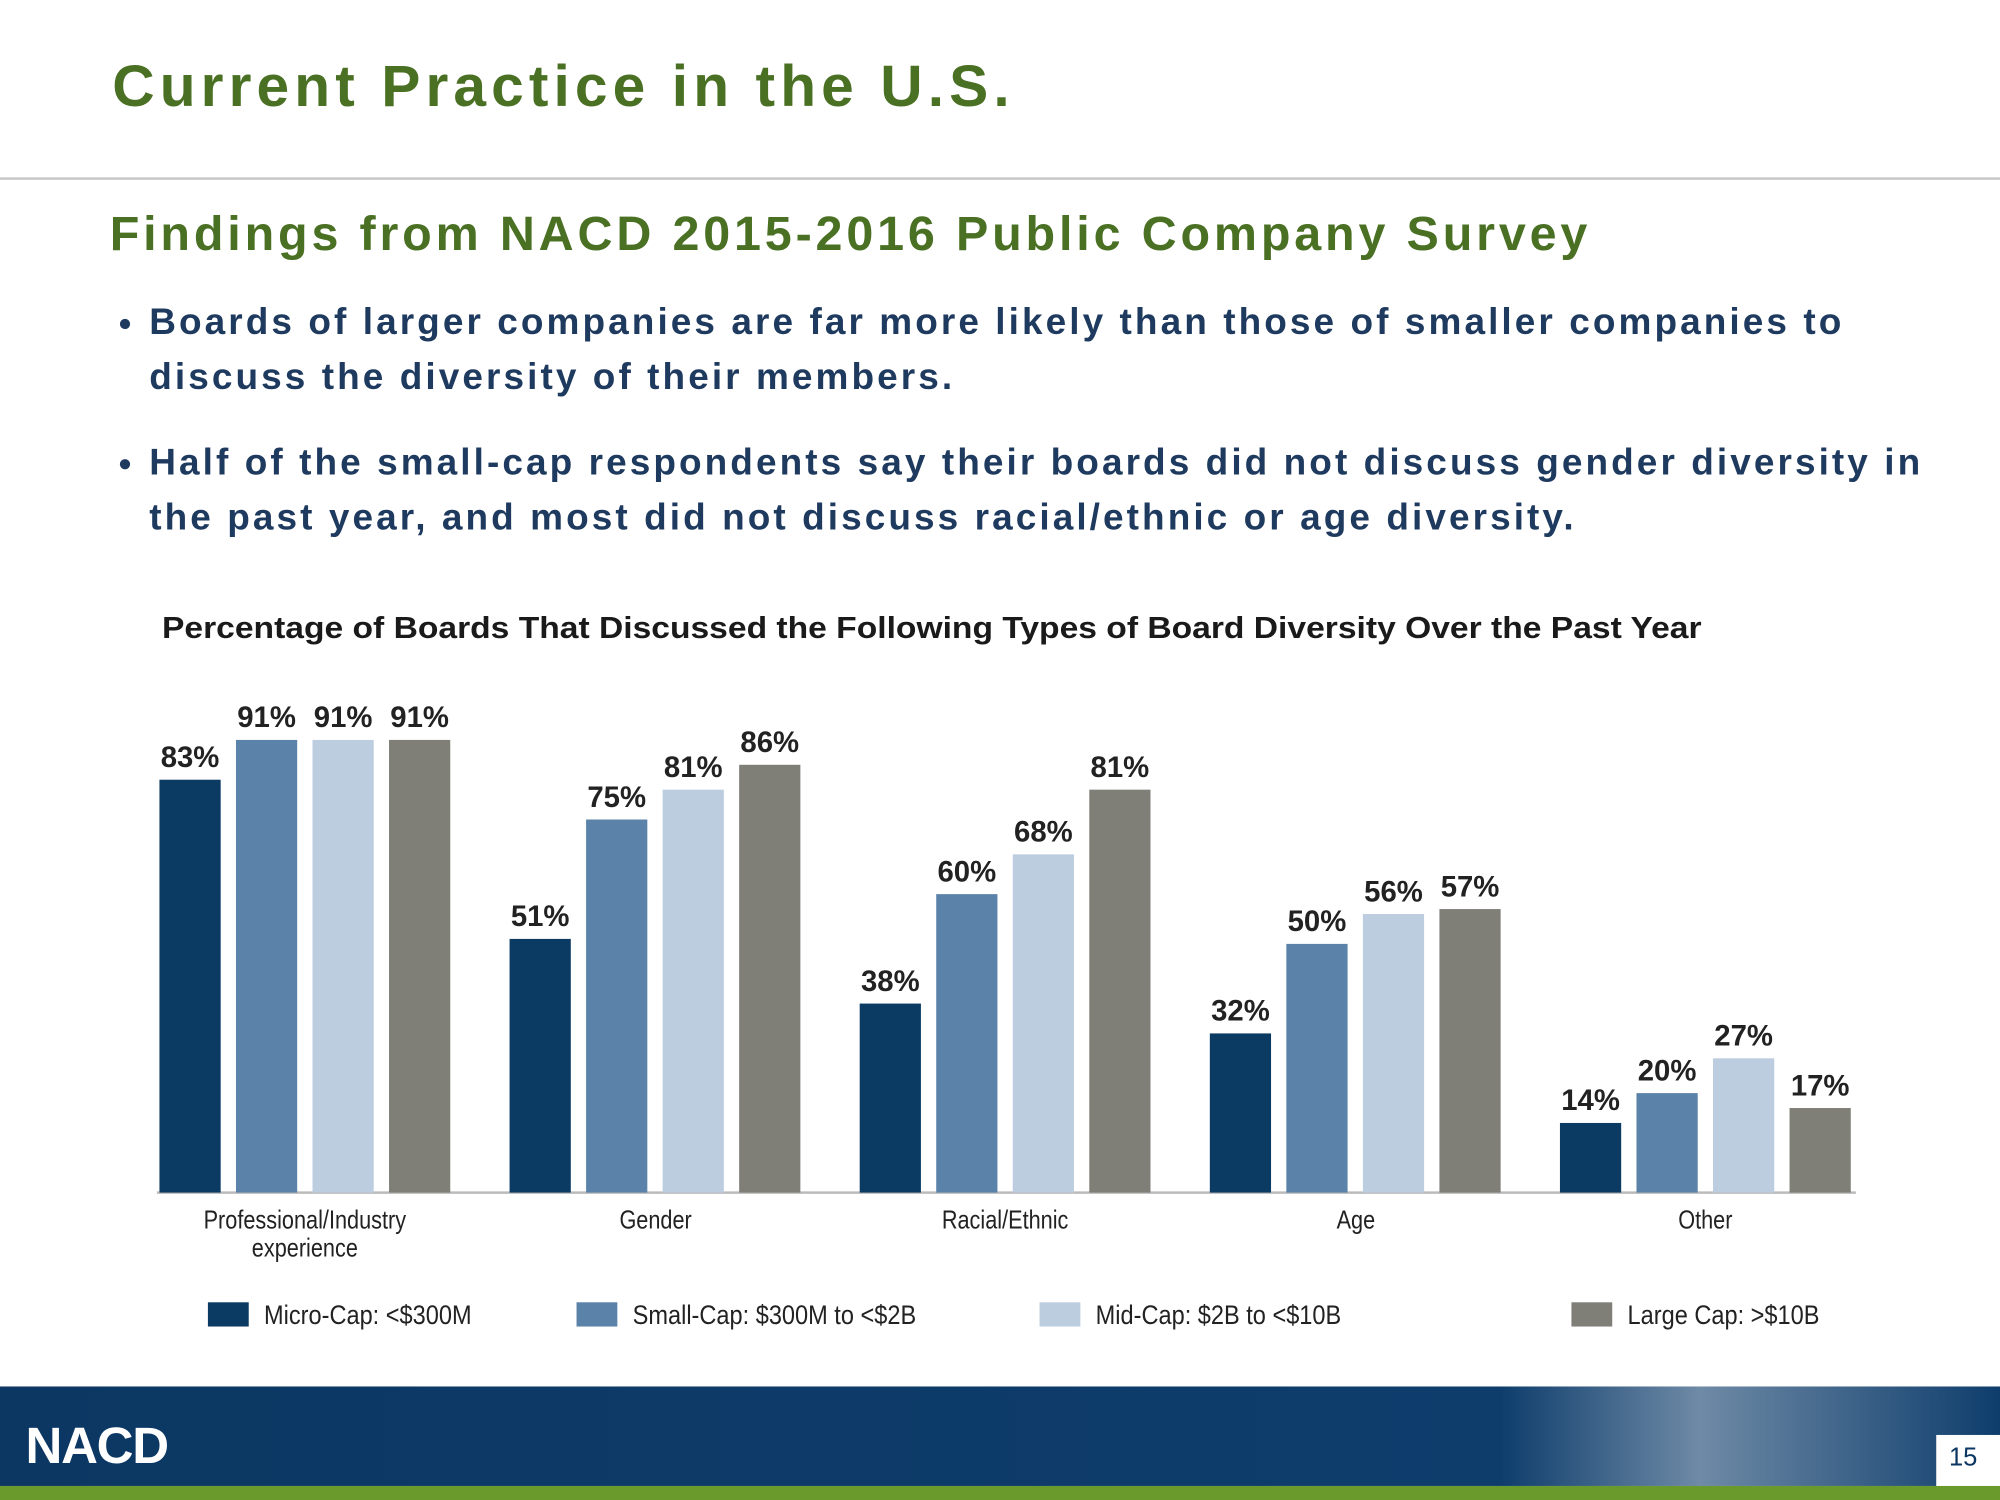  What do you see at coordinates (775, 1316) in the screenshot?
I see `legend-label: Small-Cap: $300M to <$2B` at bounding box center [775, 1316].